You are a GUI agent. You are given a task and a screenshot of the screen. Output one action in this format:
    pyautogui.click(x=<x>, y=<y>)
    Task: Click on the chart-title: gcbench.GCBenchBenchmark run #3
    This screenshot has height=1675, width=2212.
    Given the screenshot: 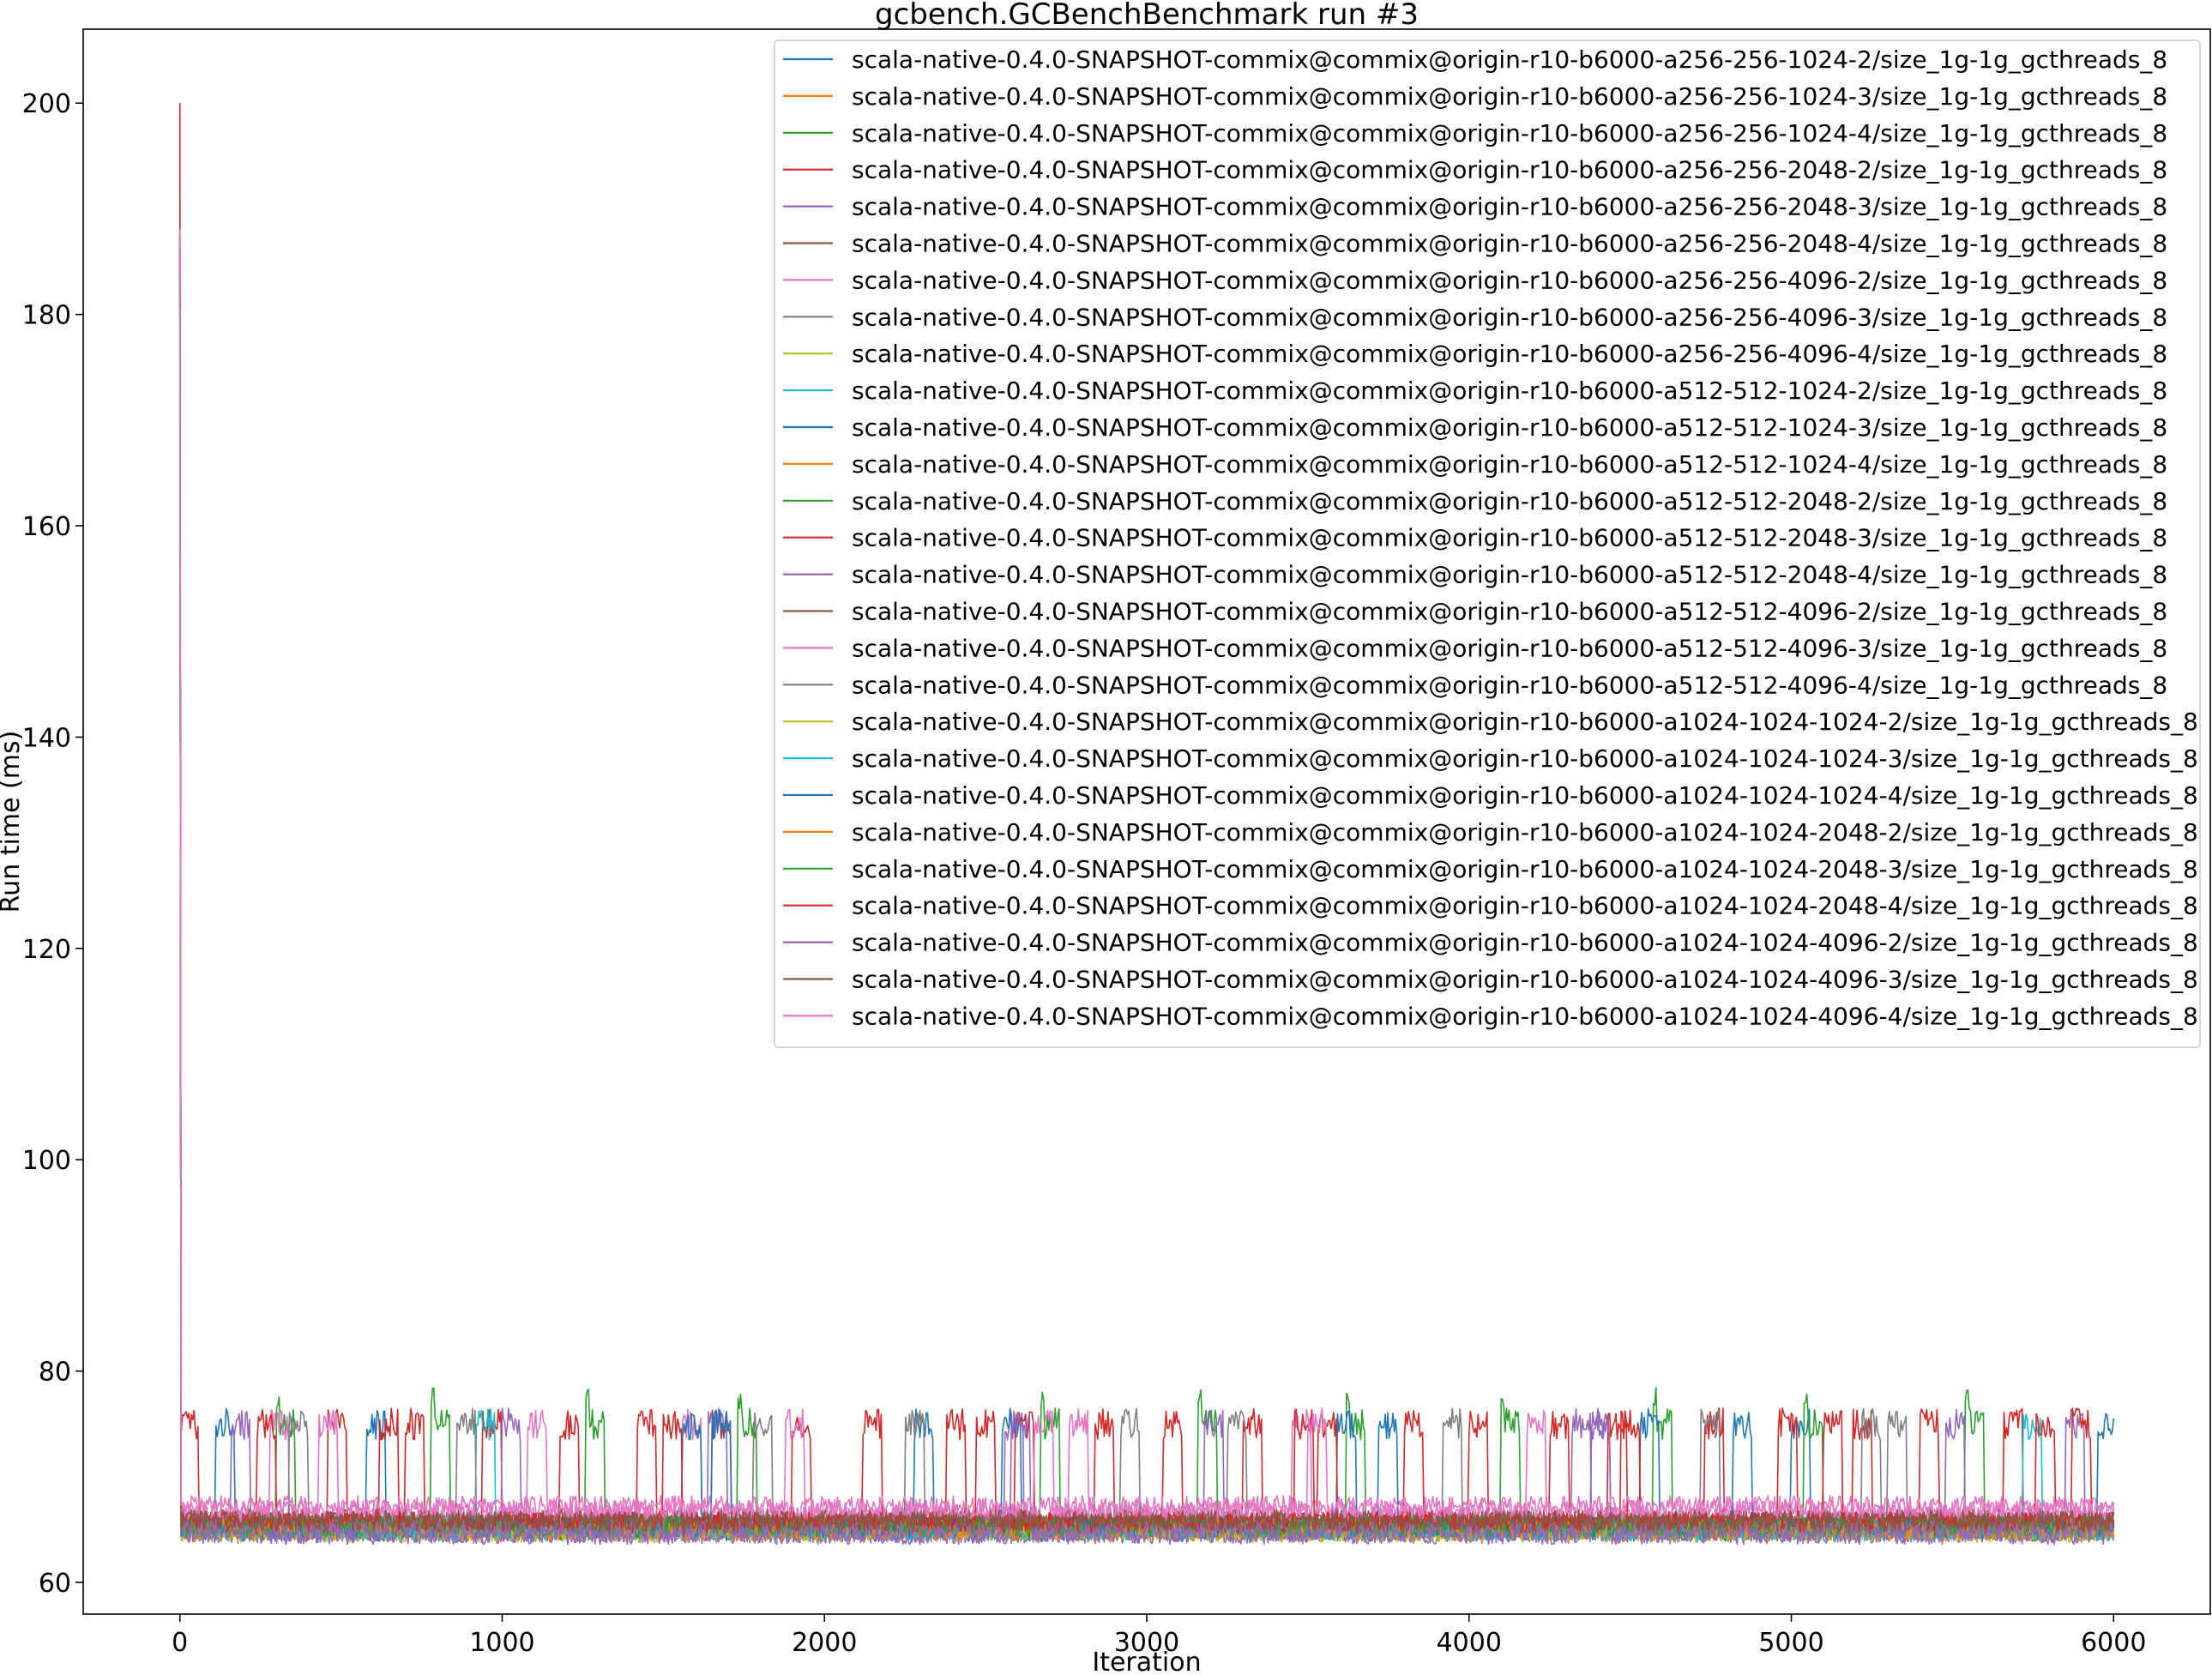 What is the action you would take?
    pyautogui.click(x=1147, y=16)
    